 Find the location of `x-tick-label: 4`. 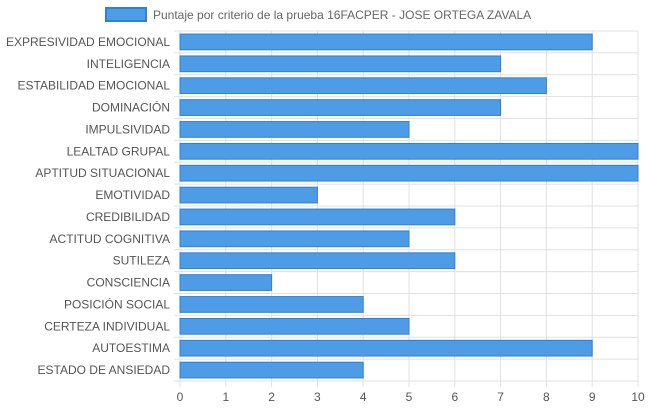

x-tick-label: 4 is located at coordinates (363, 397).